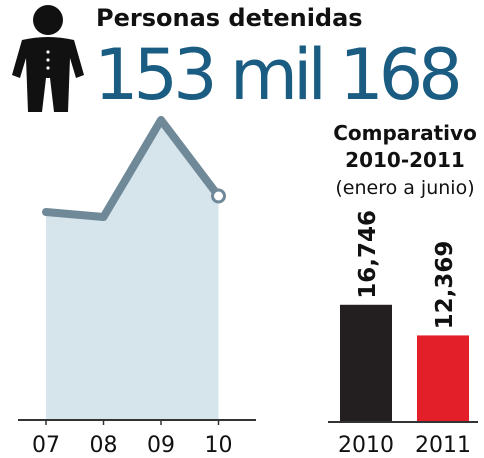  Describe the element at coordinates (48, 58) in the screenshot. I see `person-icon` at that location.